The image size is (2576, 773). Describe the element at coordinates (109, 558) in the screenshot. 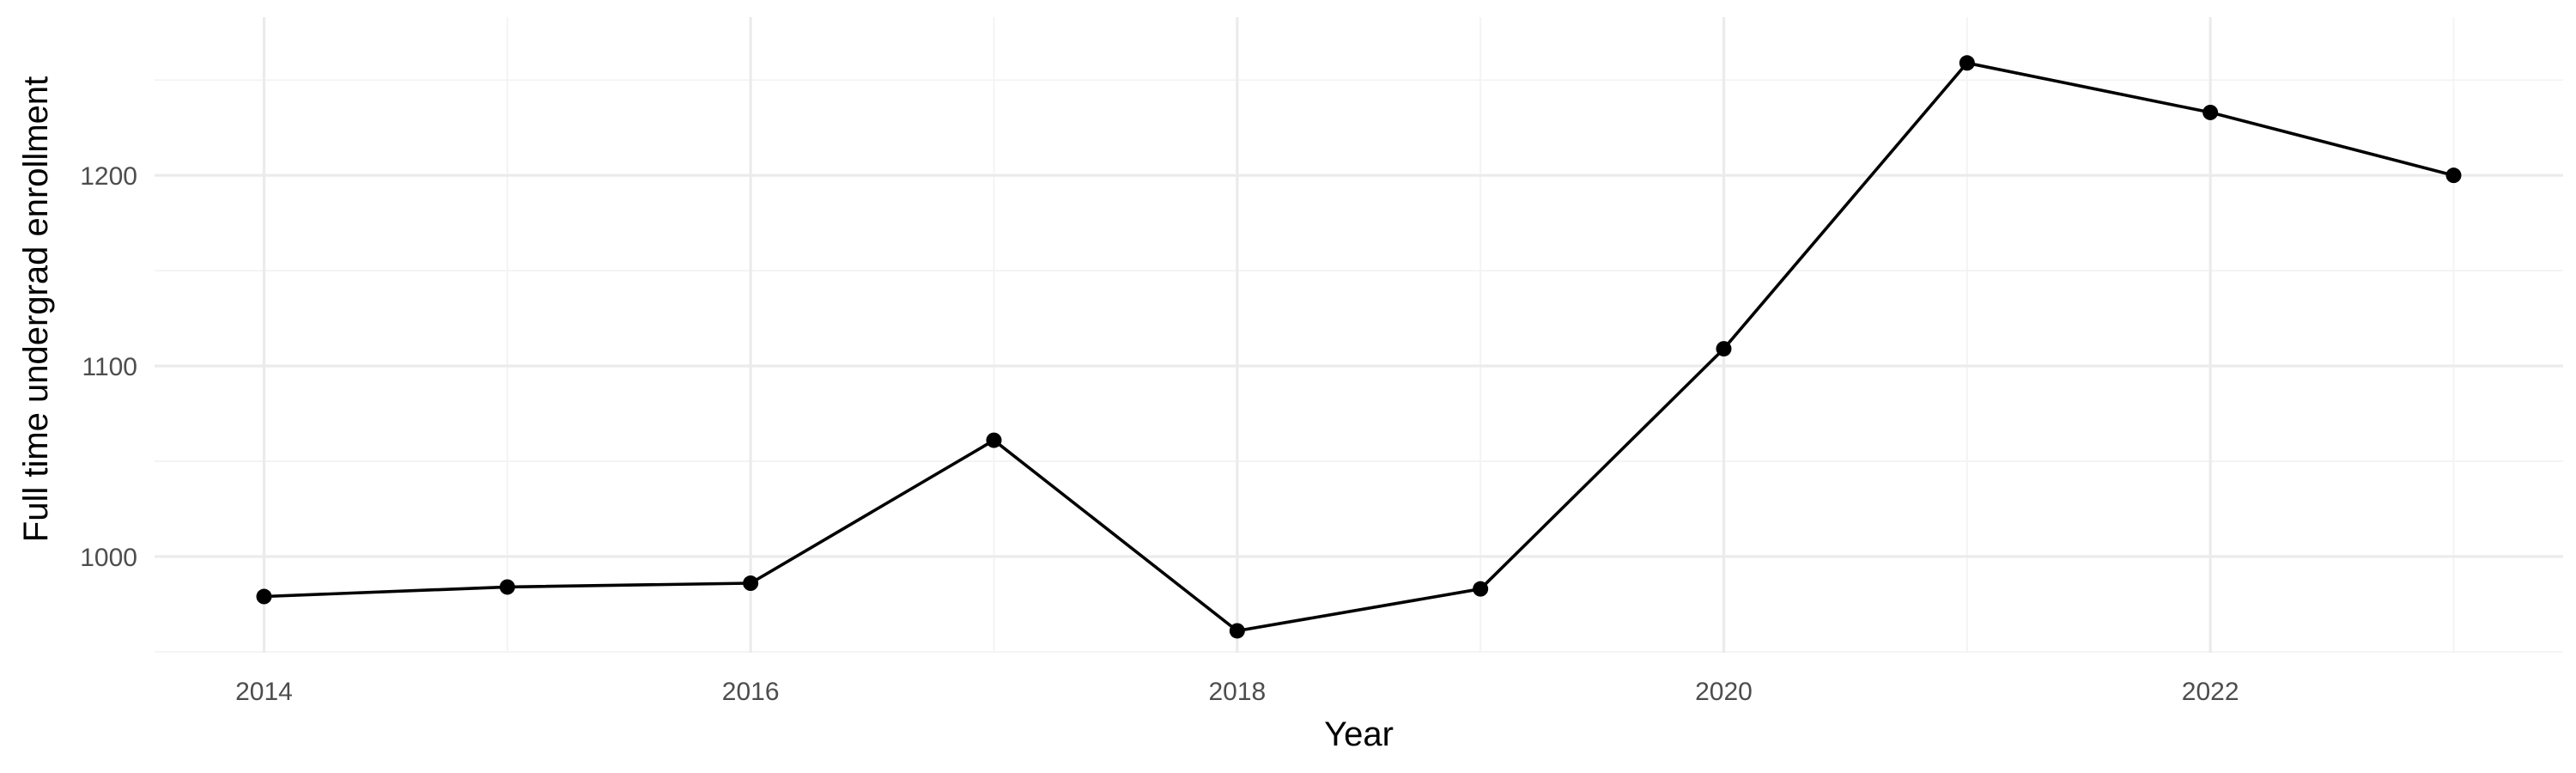

I see `y-tick-label: 1000` at that location.